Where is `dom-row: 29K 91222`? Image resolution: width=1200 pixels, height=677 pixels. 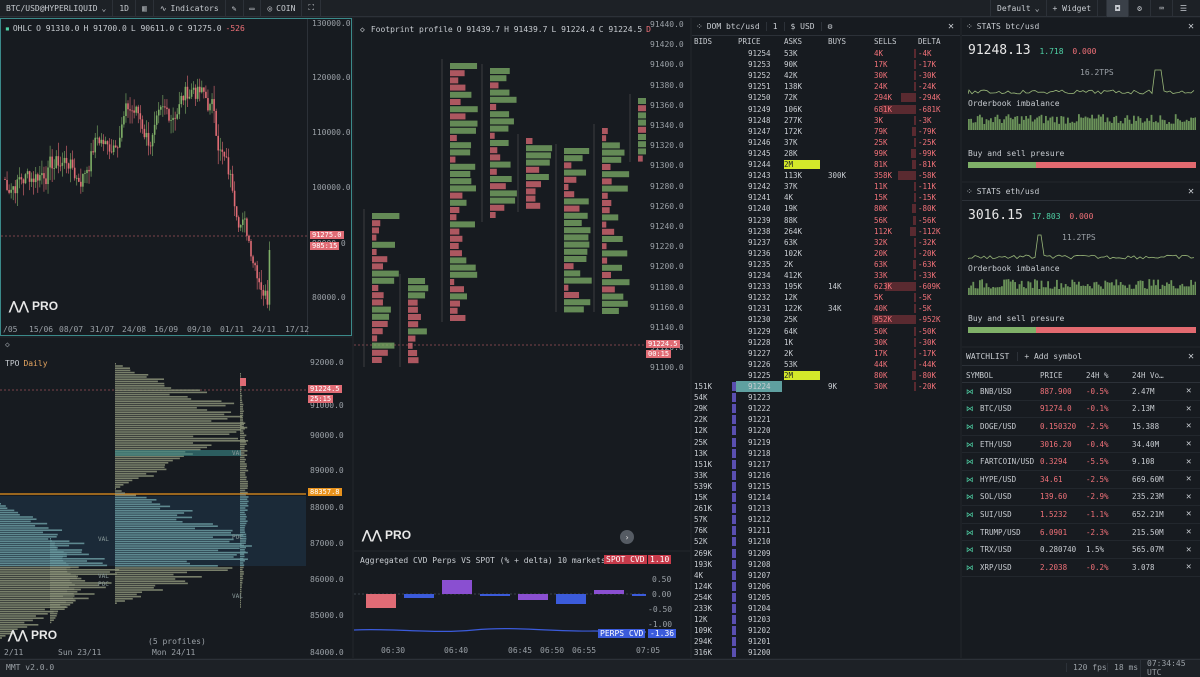 dom-row: 29K 91222 is located at coordinates (826, 408).